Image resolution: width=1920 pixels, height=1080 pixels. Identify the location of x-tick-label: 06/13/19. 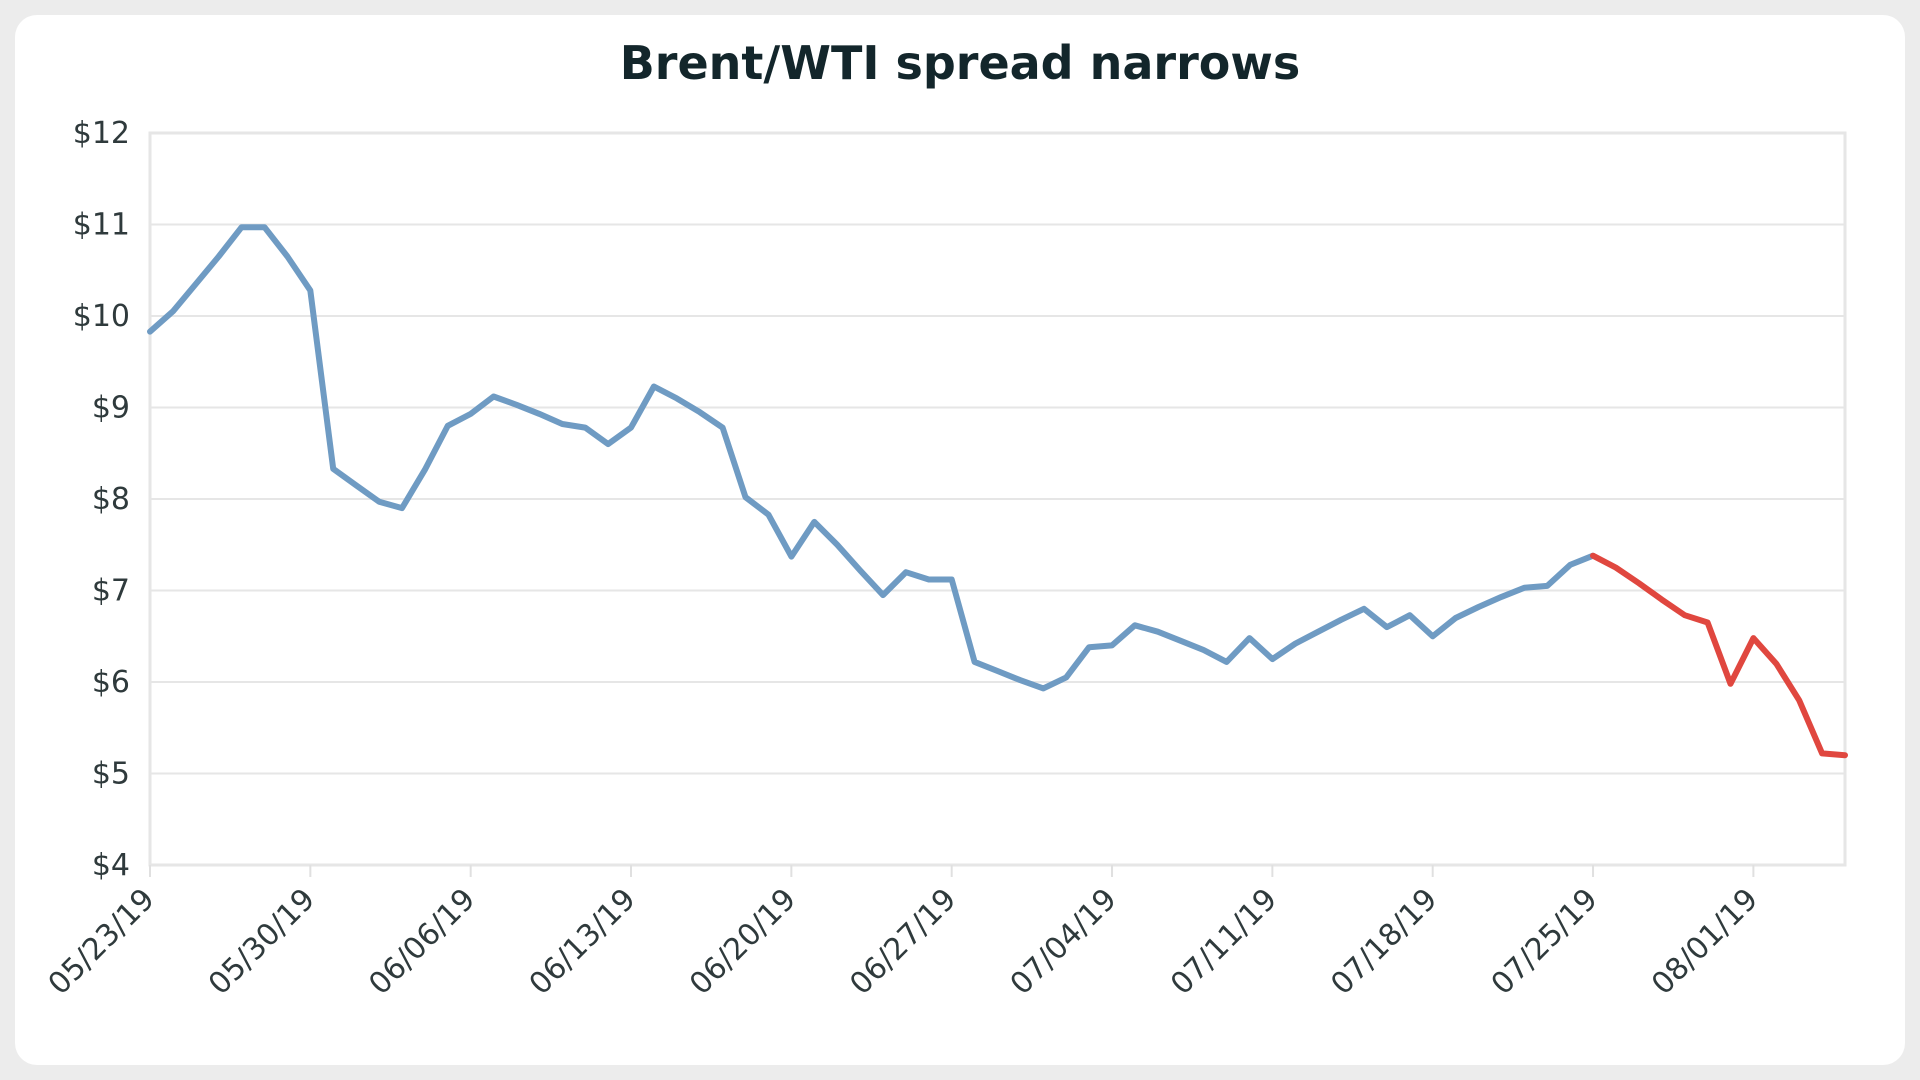
(583, 942).